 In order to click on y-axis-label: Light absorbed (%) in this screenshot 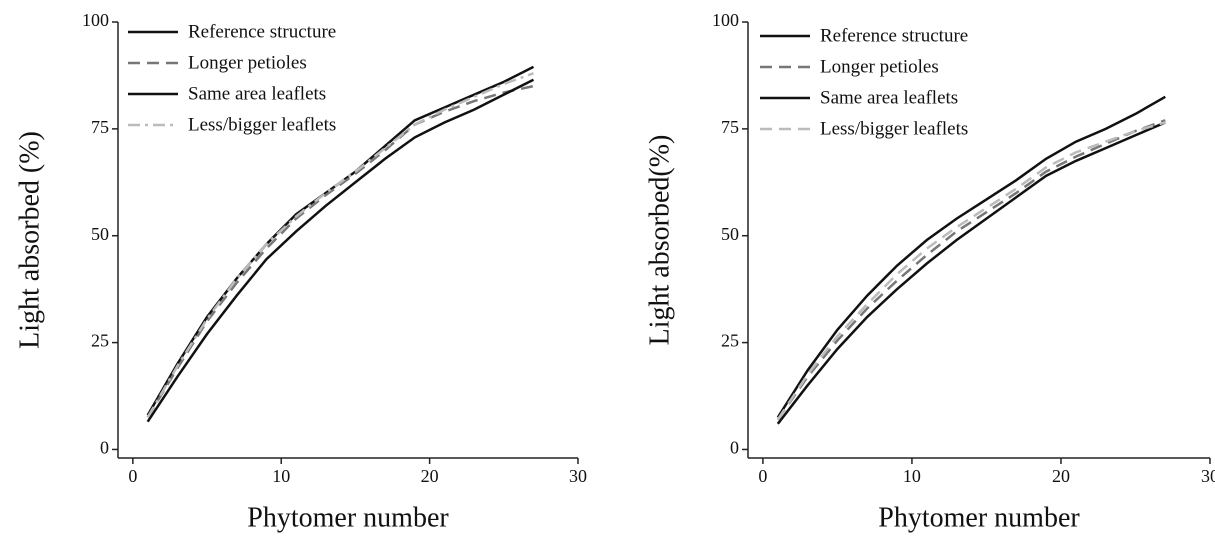, I will do `click(29, 240)`.